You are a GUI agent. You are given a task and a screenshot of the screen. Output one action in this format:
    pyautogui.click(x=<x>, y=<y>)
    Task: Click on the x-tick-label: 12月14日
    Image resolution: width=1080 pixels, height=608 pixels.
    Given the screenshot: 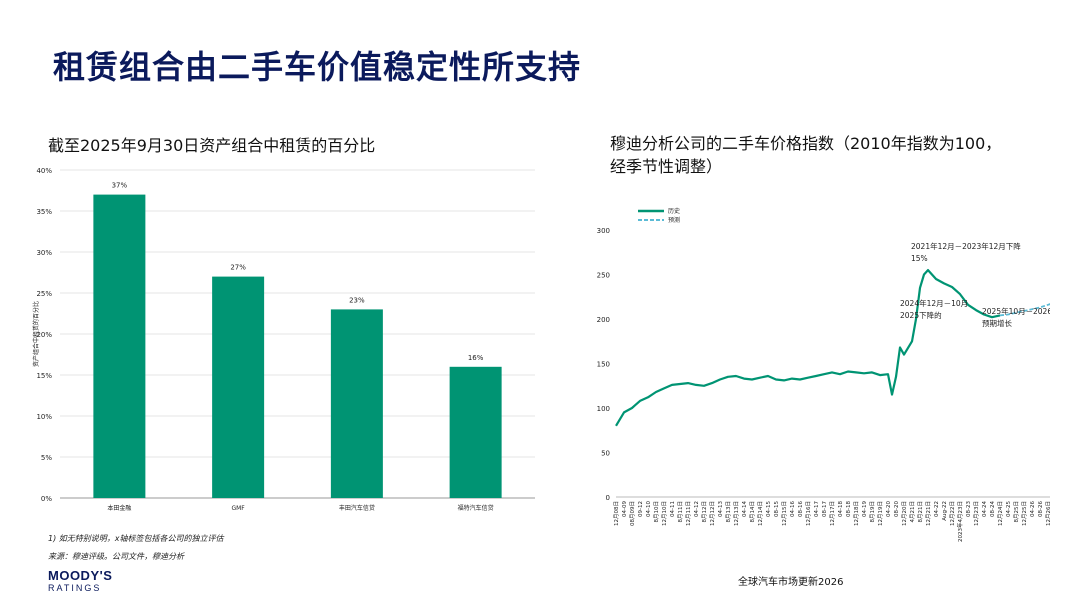 What is the action you would take?
    pyautogui.click(x=760, y=513)
    